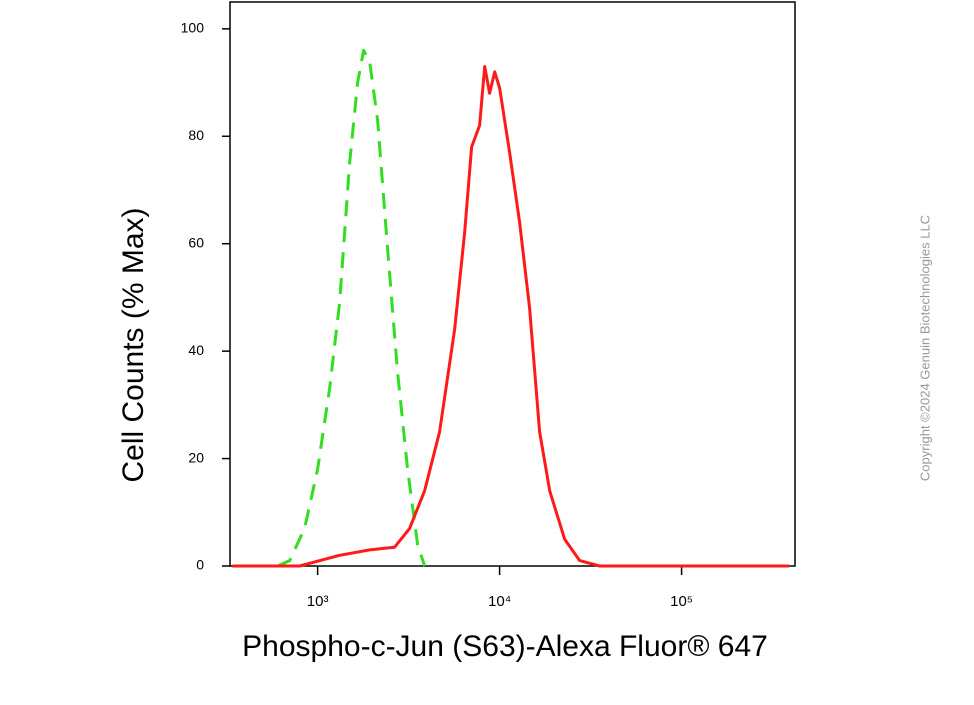  What do you see at coordinates (196, 350) in the screenshot?
I see `y-tick-label: 40` at bounding box center [196, 350].